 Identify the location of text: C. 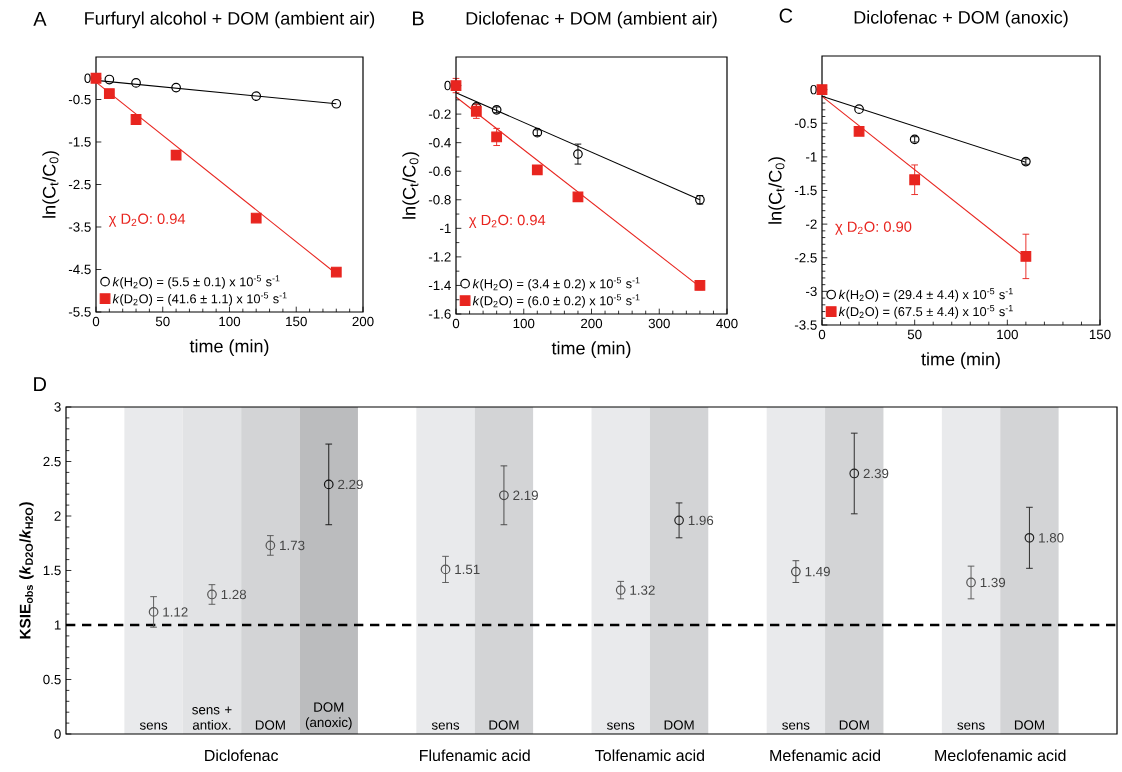
(786, 15).